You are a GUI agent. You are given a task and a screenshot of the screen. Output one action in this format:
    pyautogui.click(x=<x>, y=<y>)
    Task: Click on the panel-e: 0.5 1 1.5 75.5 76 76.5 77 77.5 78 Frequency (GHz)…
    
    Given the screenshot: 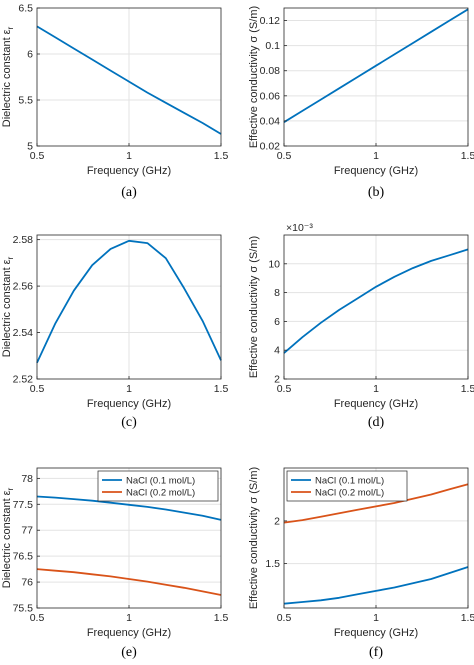 What is the action you would take?
    pyautogui.click(x=115, y=563)
    